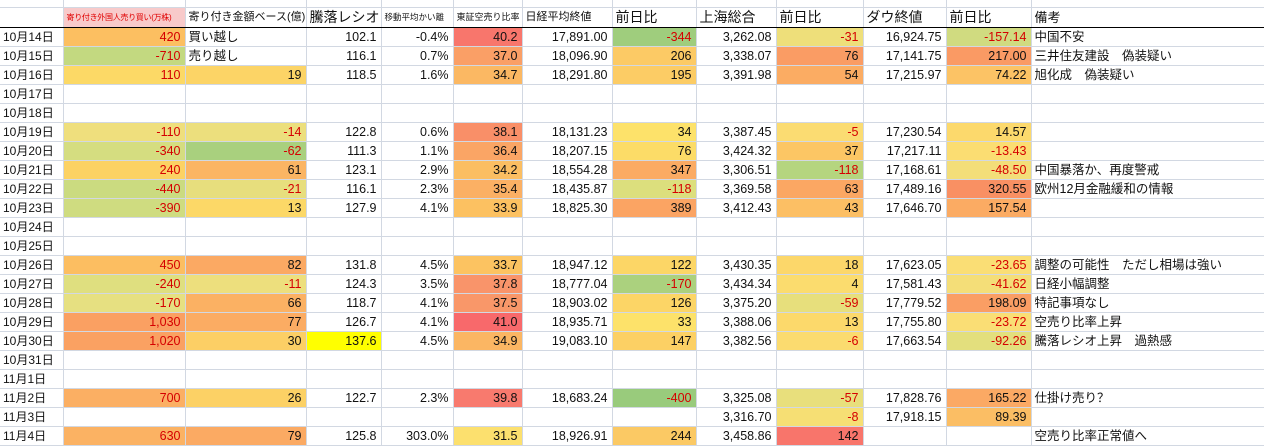 The image size is (1264, 446). What do you see at coordinates (417, 132) in the screenshot?
I see `cell-ma-divergence: 0.6%` at bounding box center [417, 132].